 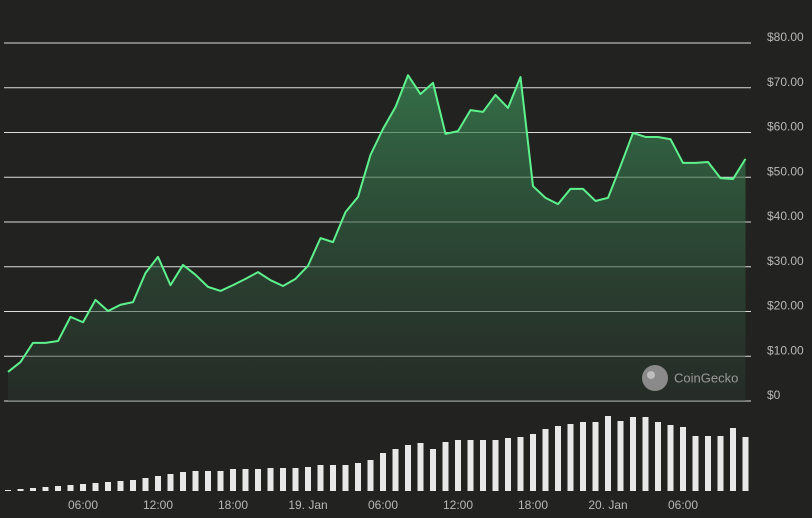 What do you see at coordinates (785, 82) in the screenshot?
I see `y-tick-label: $70.00` at bounding box center [785, 82].